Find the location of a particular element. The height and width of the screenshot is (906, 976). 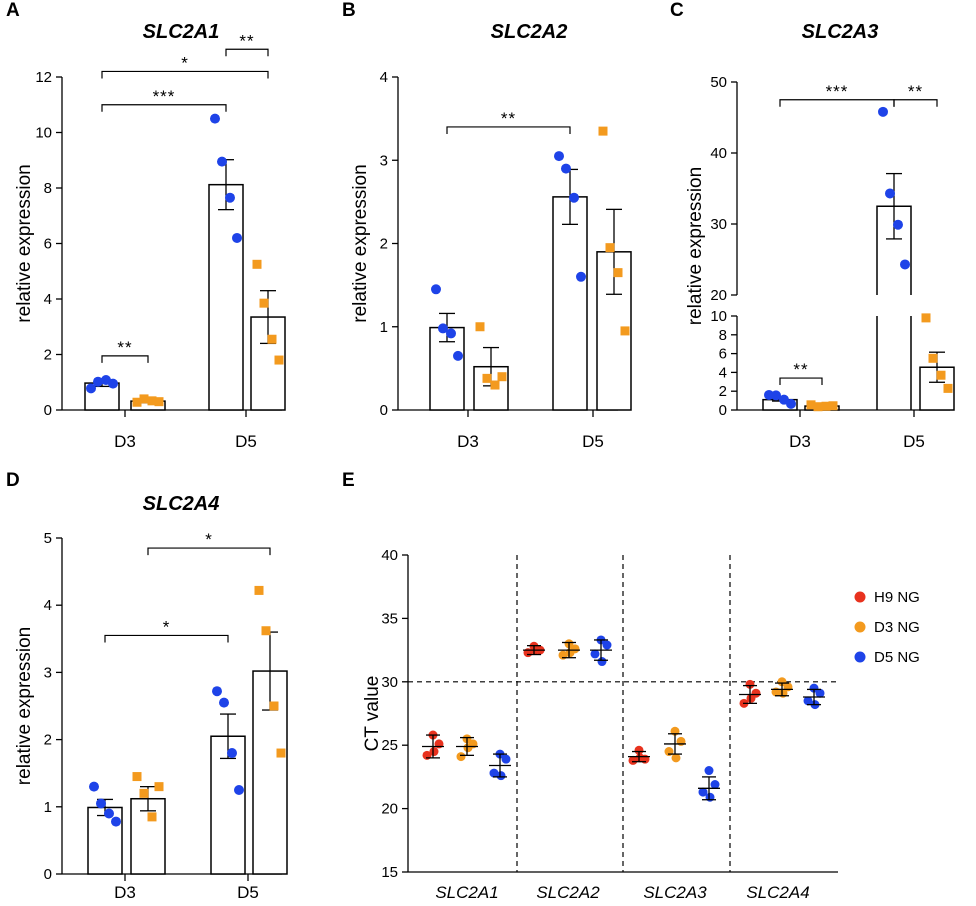

y-tick-label: 40 is located at coordinates (718, 153).